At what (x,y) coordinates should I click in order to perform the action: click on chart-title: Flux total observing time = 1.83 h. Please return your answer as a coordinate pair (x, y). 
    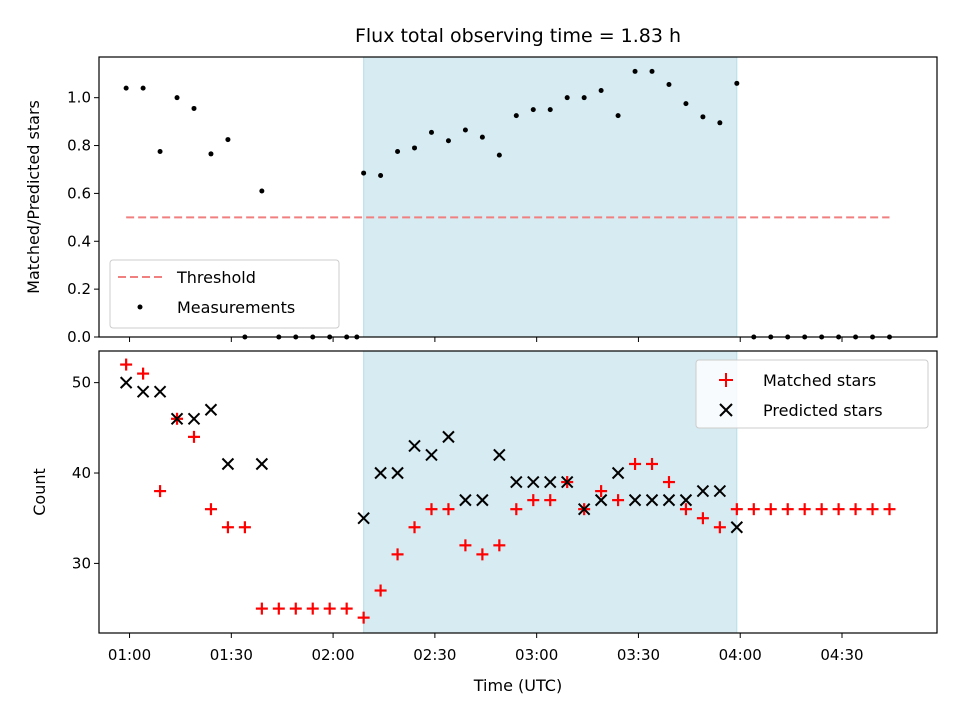
    Looking at the image, I should click on (518, 36).